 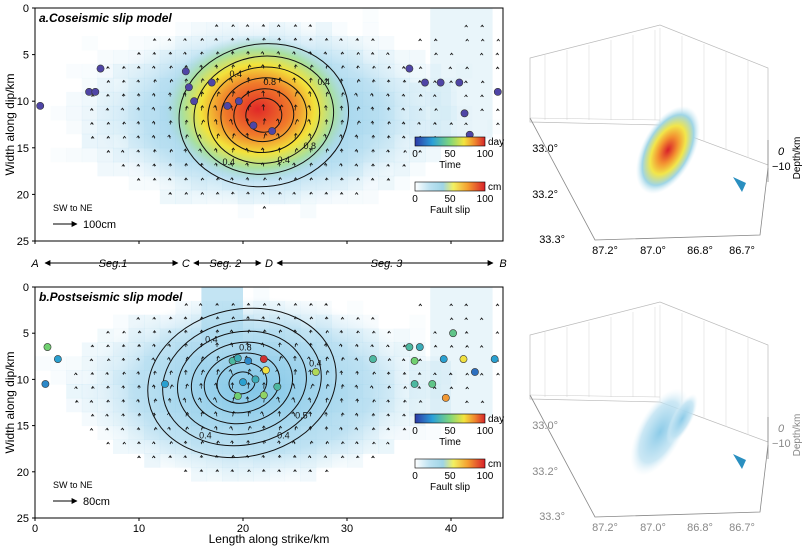 I want to click on segment-label: Seg.1, so click(x=113, y=264).